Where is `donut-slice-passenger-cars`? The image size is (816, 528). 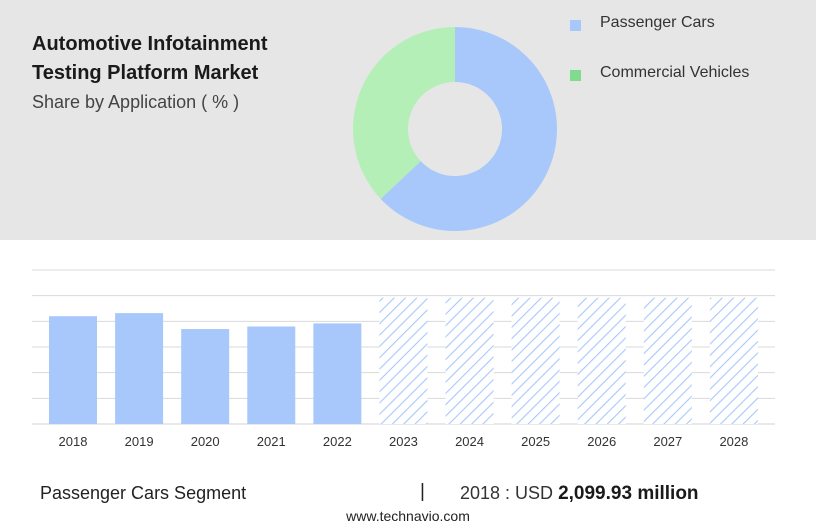
donut-slice-passenger-cars is located at coordinates (468, 129).